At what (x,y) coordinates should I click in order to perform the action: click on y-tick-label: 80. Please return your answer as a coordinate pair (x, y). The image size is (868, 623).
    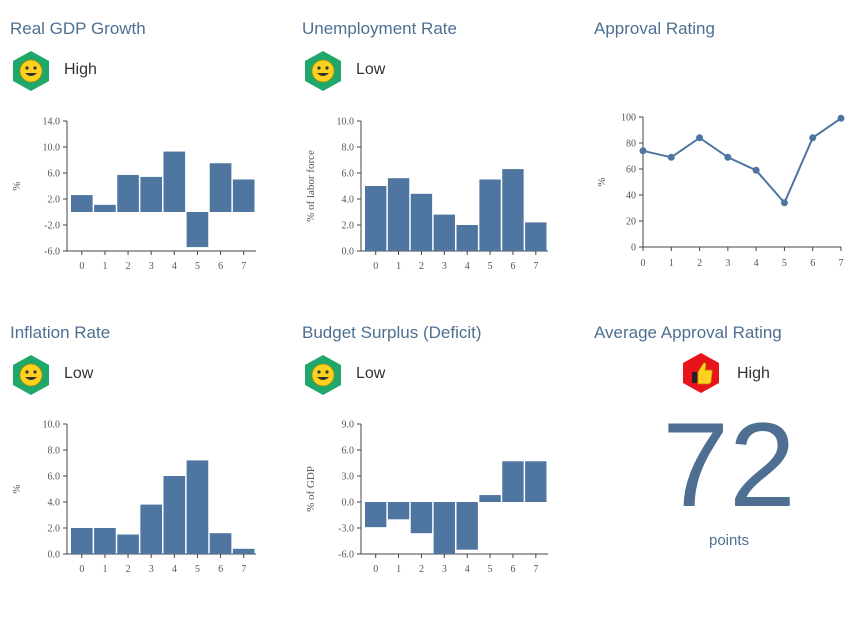
    Looking at the image, I should click on (631, 144).